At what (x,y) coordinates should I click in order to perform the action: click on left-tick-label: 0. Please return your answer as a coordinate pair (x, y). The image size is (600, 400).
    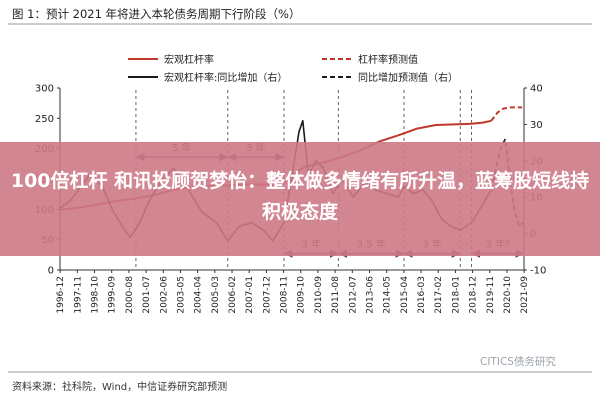
    Looking at the image, I should click on (51, 271).